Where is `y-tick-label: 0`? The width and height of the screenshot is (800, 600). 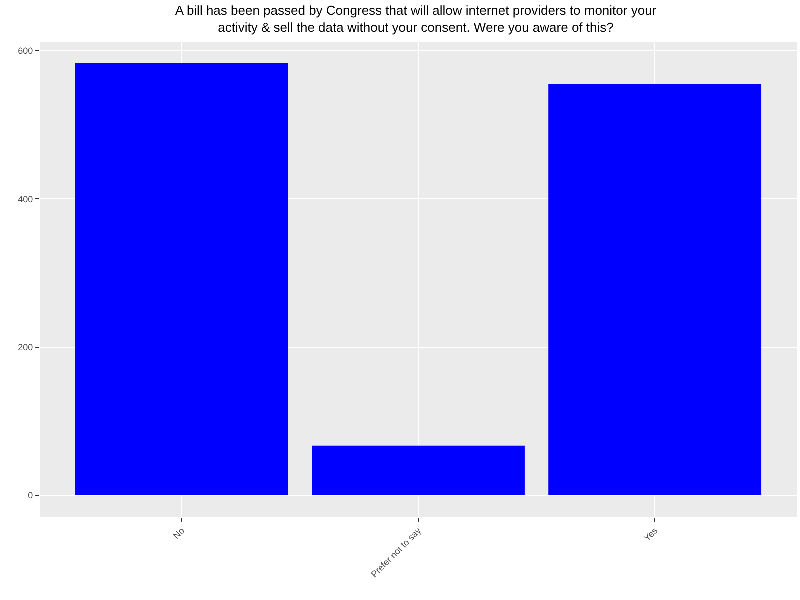
y-tick-label: 0 is located at coordinates (31, 495).